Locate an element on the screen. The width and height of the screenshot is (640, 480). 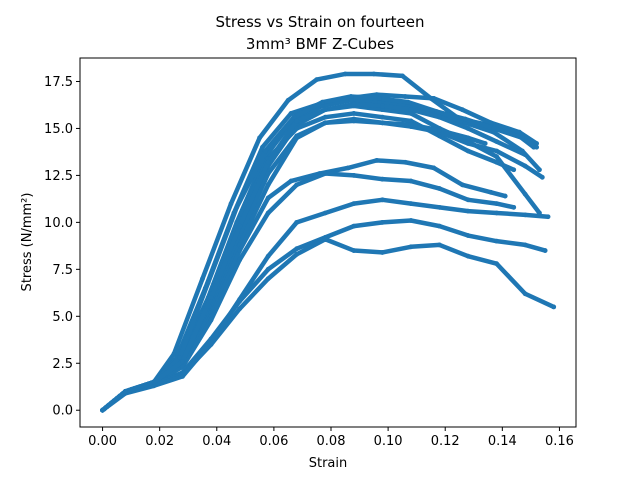
chart-title-line-2: 3mm³ BMF Z-Cubes is located at coordinates (320, 44).